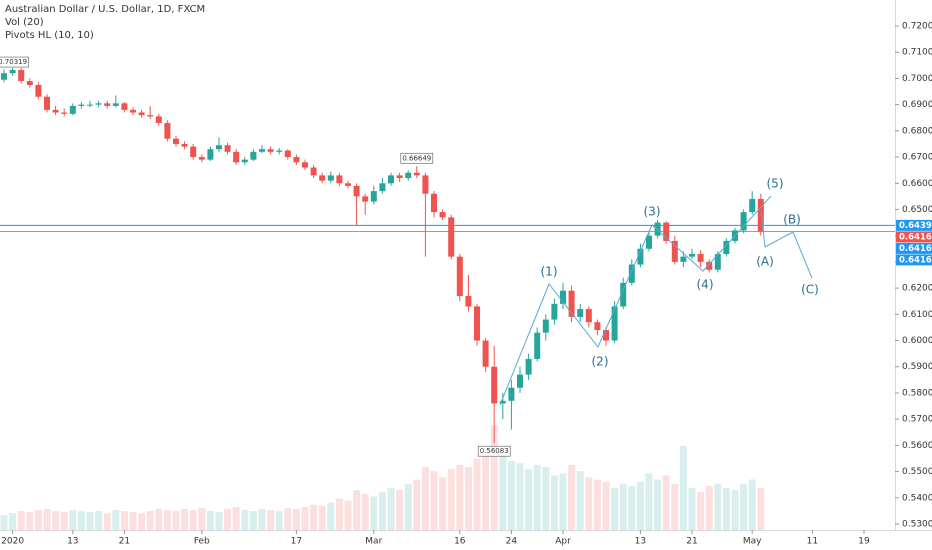  I want to click on pivot-label: 0.56083, so click(494, 451).